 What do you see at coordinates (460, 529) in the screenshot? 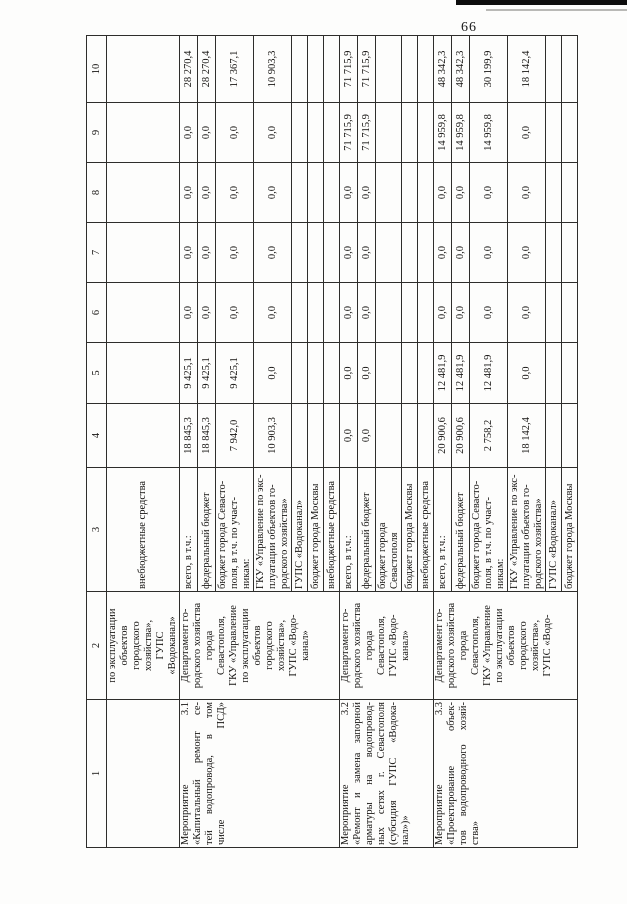
I see `funding-source-cell: федеральный бюджет` at bounding box center [460, 529].